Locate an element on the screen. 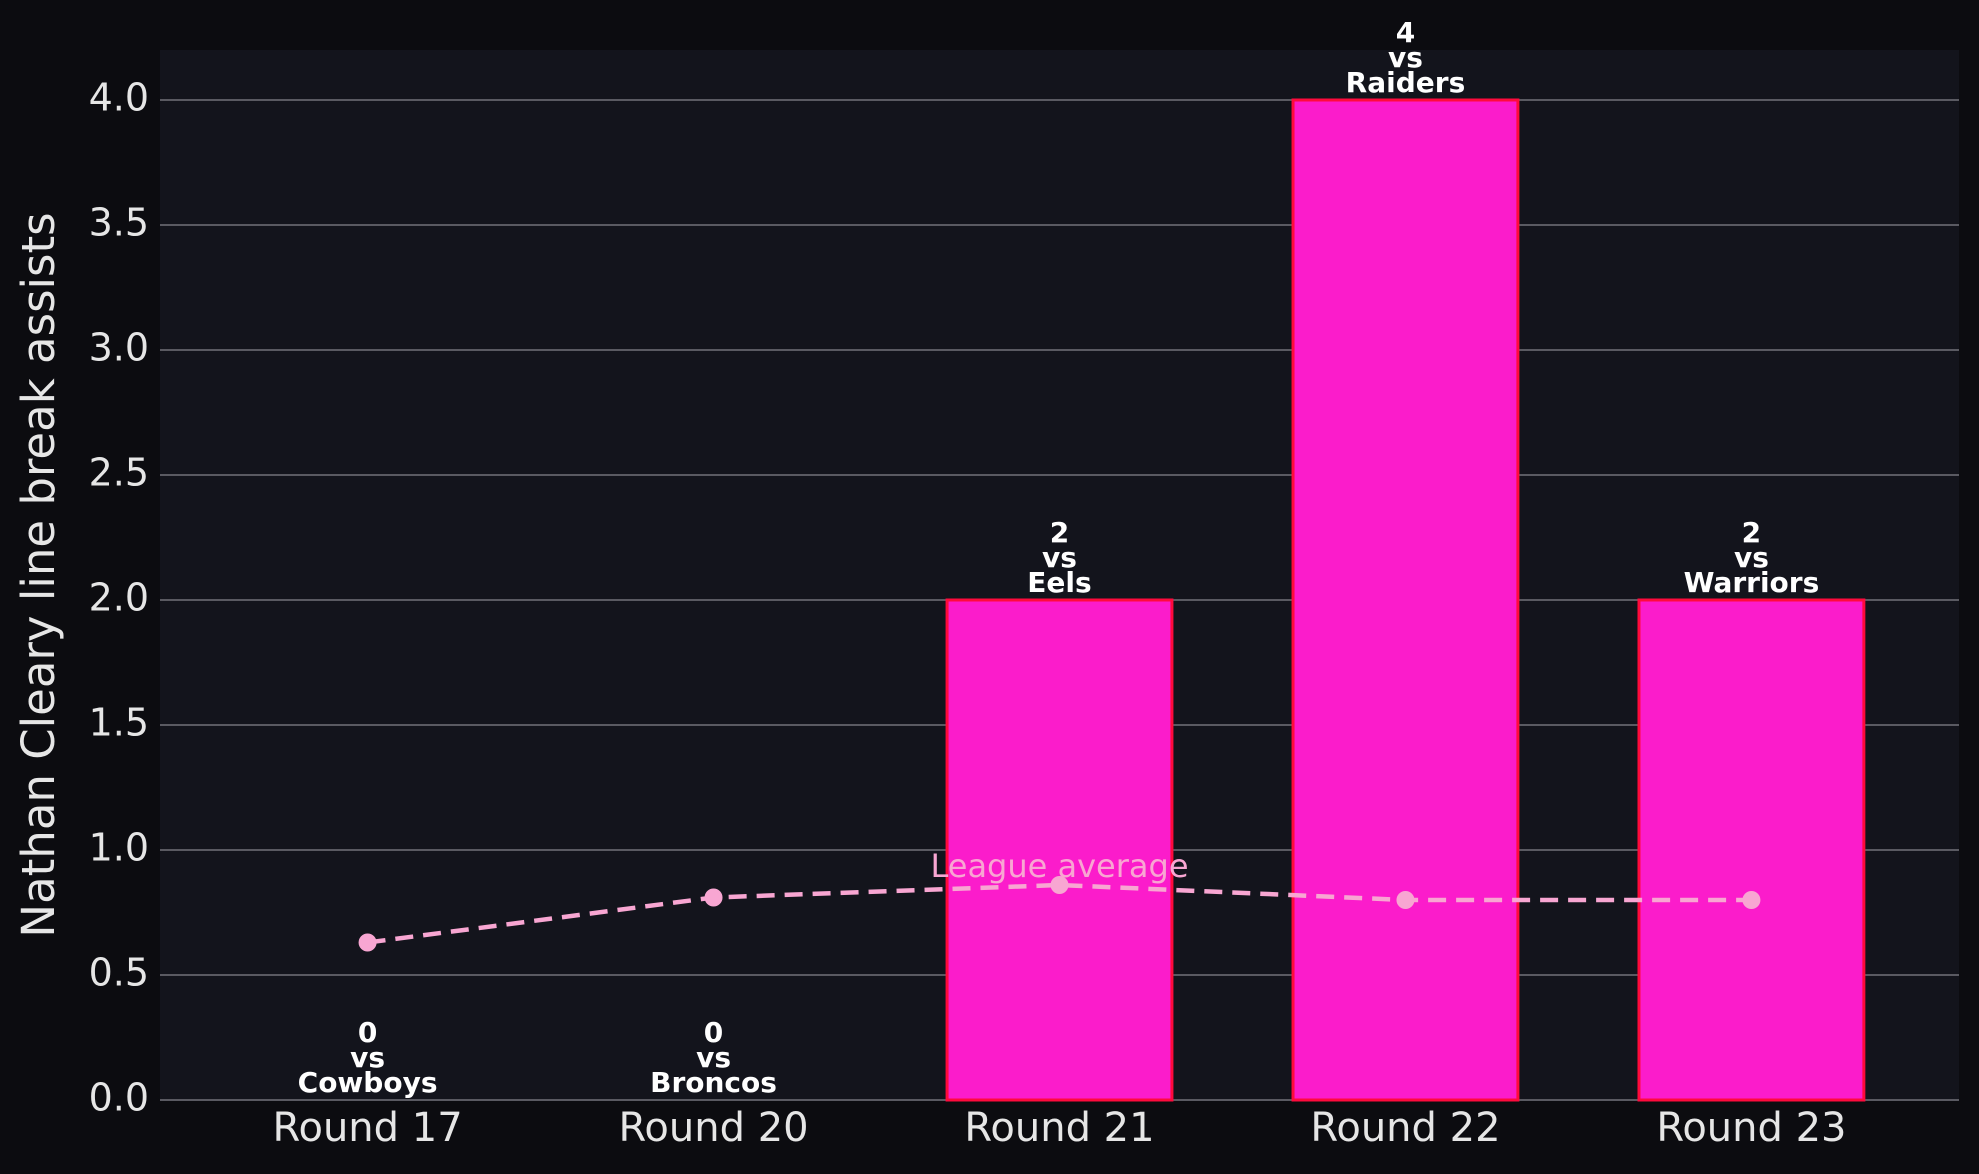 The width and height of the screenshot is (1979, 1174). y-tick-label: 1.5 is located at coordinates (119, 723).